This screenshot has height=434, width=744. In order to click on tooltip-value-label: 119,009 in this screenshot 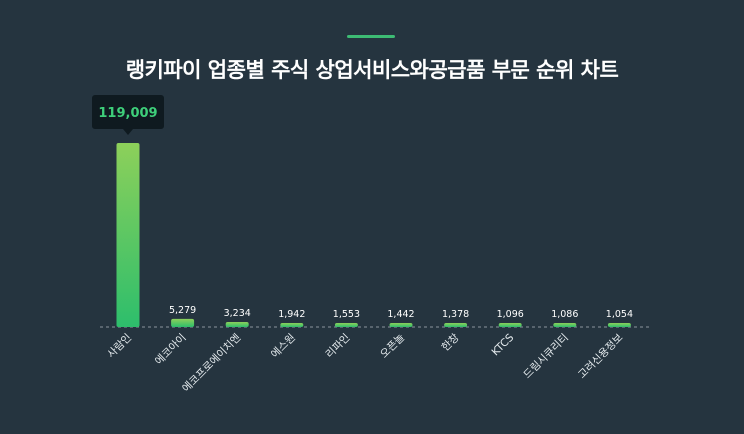, I will do `click(127, 113)`.